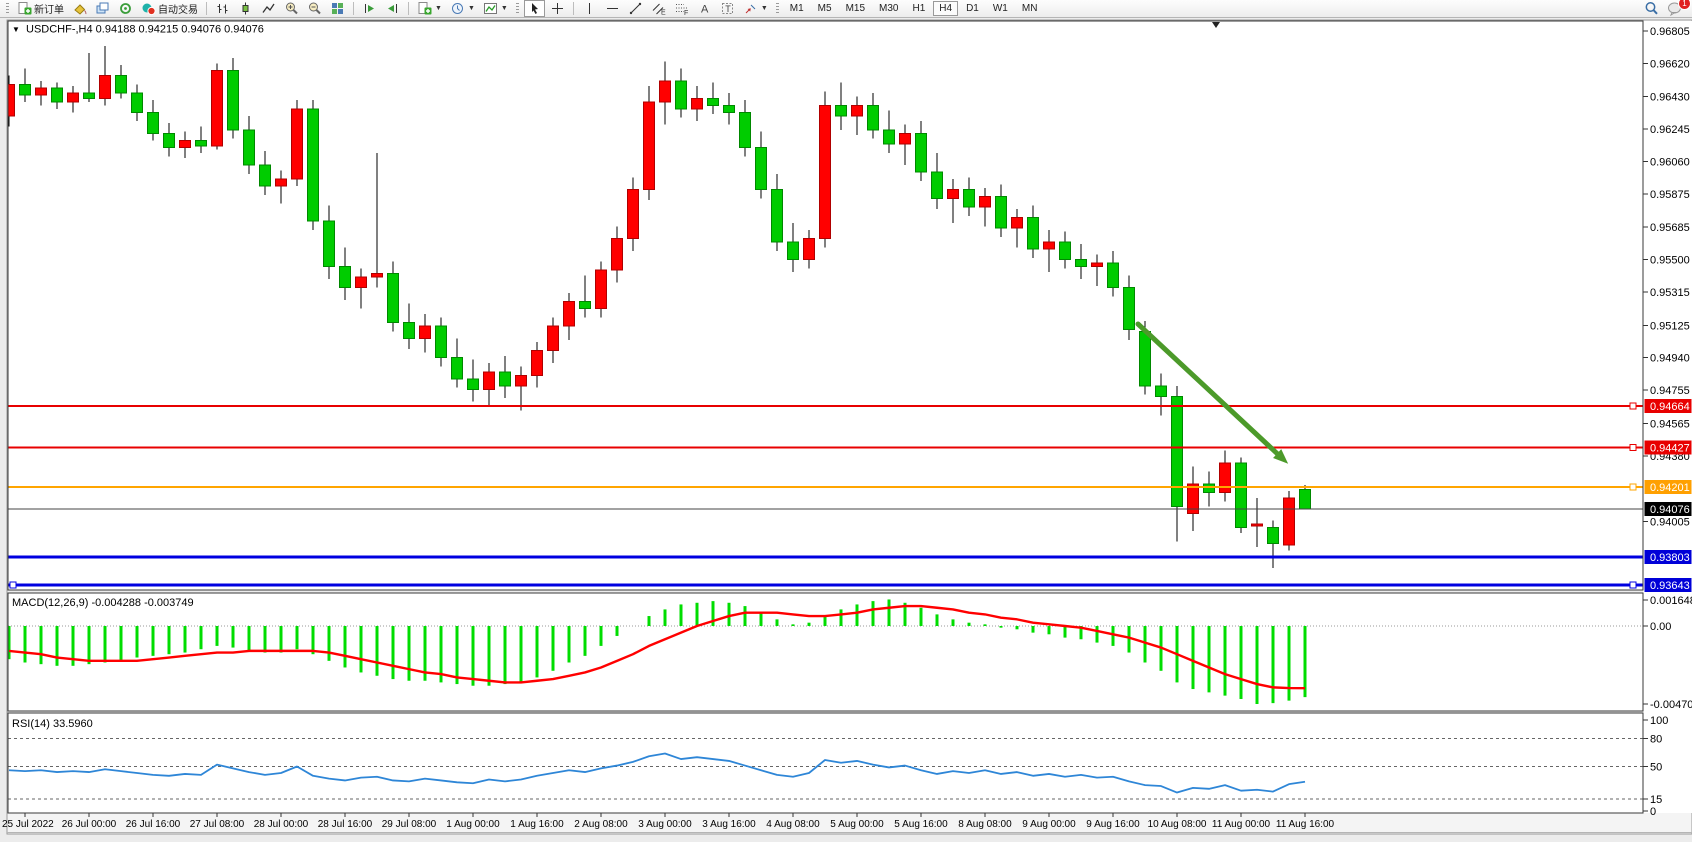 The height and width of the screenshot is (842, 1692). Describe the element at coordinates (409, 824) in the screenshot. I see `time-axis-label: 29 Jul 08:00` at that location.